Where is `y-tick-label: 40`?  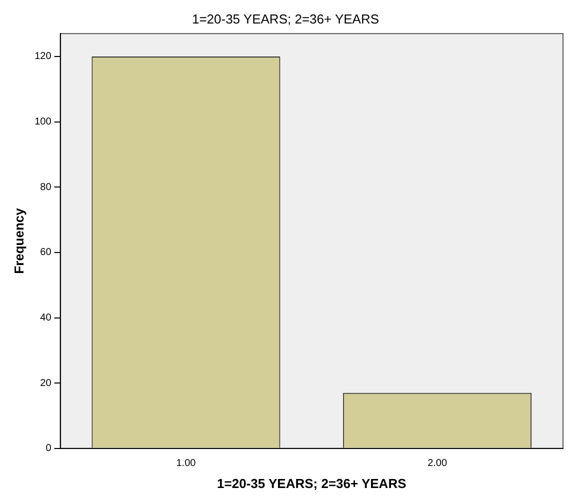 y-tick-label: 40 is located at coordinates (46, 318).